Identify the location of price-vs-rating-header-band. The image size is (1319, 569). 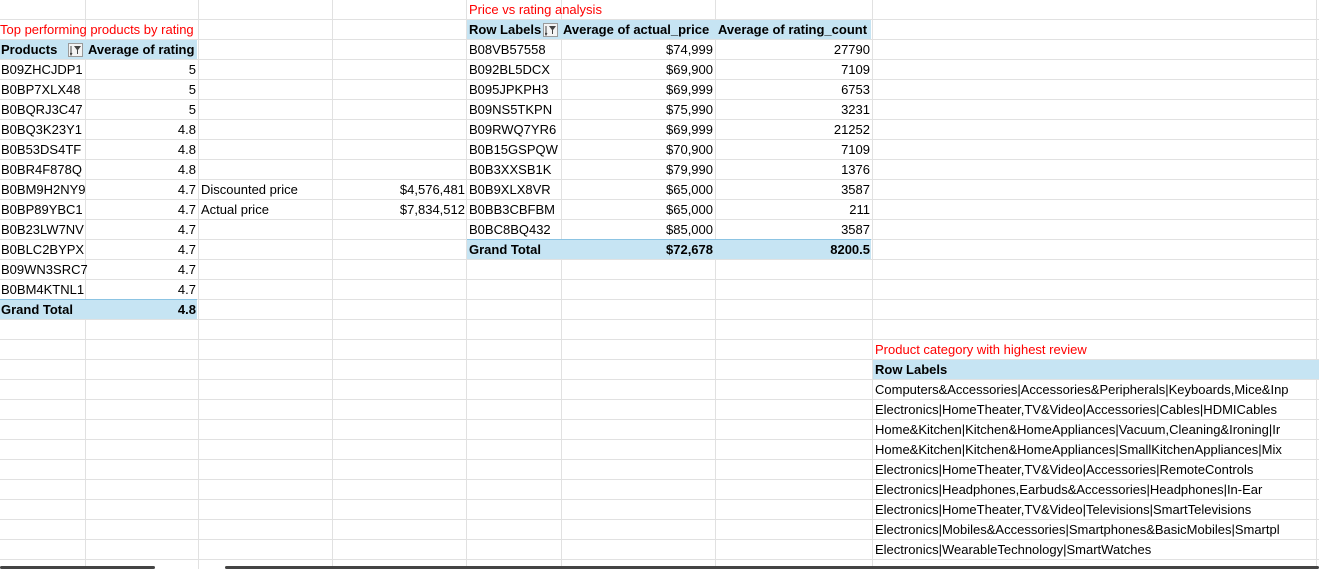
(669, 29).